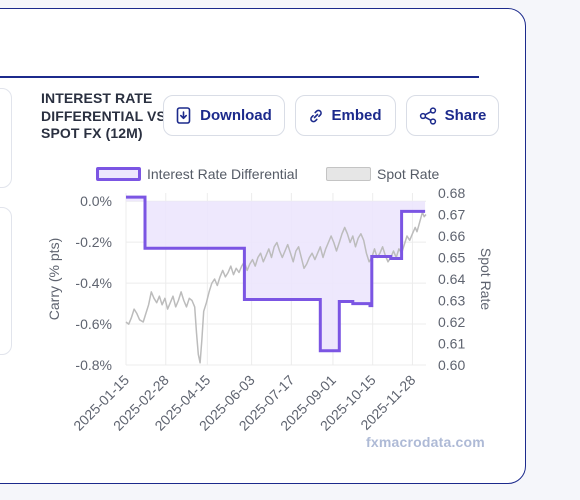 The width and height of the screenshot is (580, 500). Describe the element at coordinates (96, 201) in the screenshot. I see `y-left-tick-label: 0.0%` at that location.